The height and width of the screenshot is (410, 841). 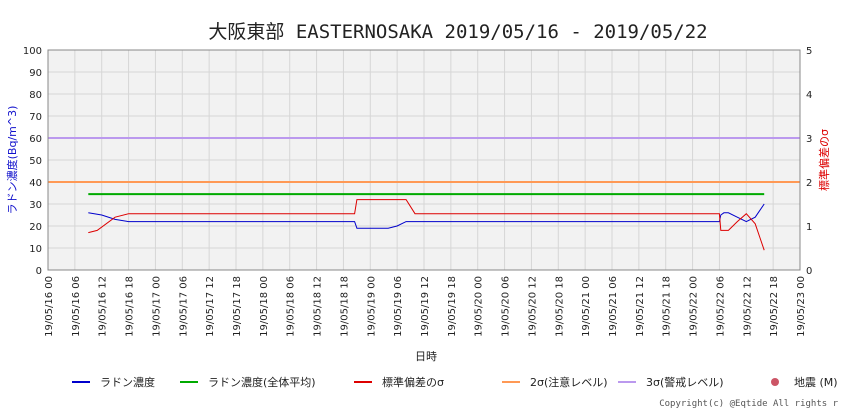 I want to click on x-tick-label: 19/05/19 00, so click(x=371, y=306).